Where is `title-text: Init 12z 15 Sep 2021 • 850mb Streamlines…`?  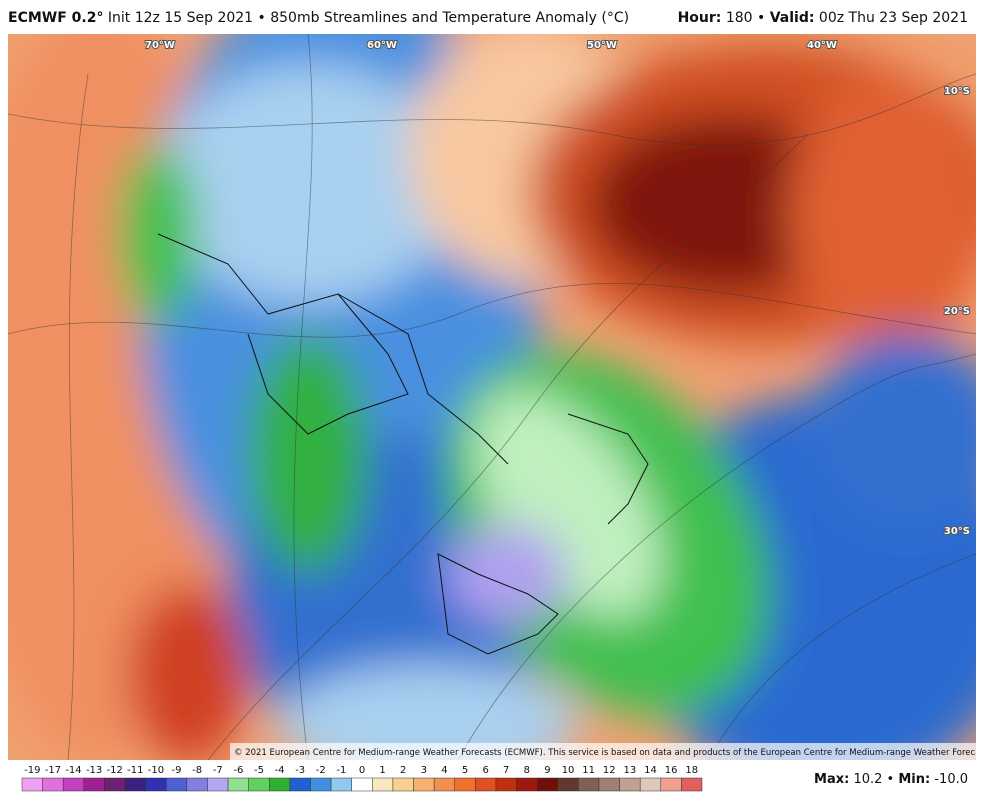
title-text: Init 12z 15 Sep 2021 • 850mb Streamlines… is located at coordinates (368, 18).